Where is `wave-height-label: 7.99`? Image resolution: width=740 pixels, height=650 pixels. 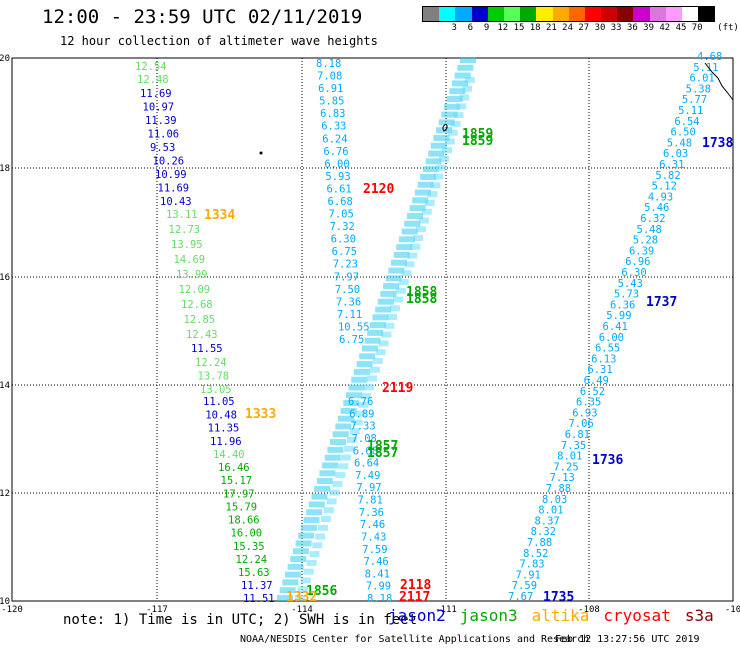 wave-height-label: 7.99 is located at coordinates (378, 587).